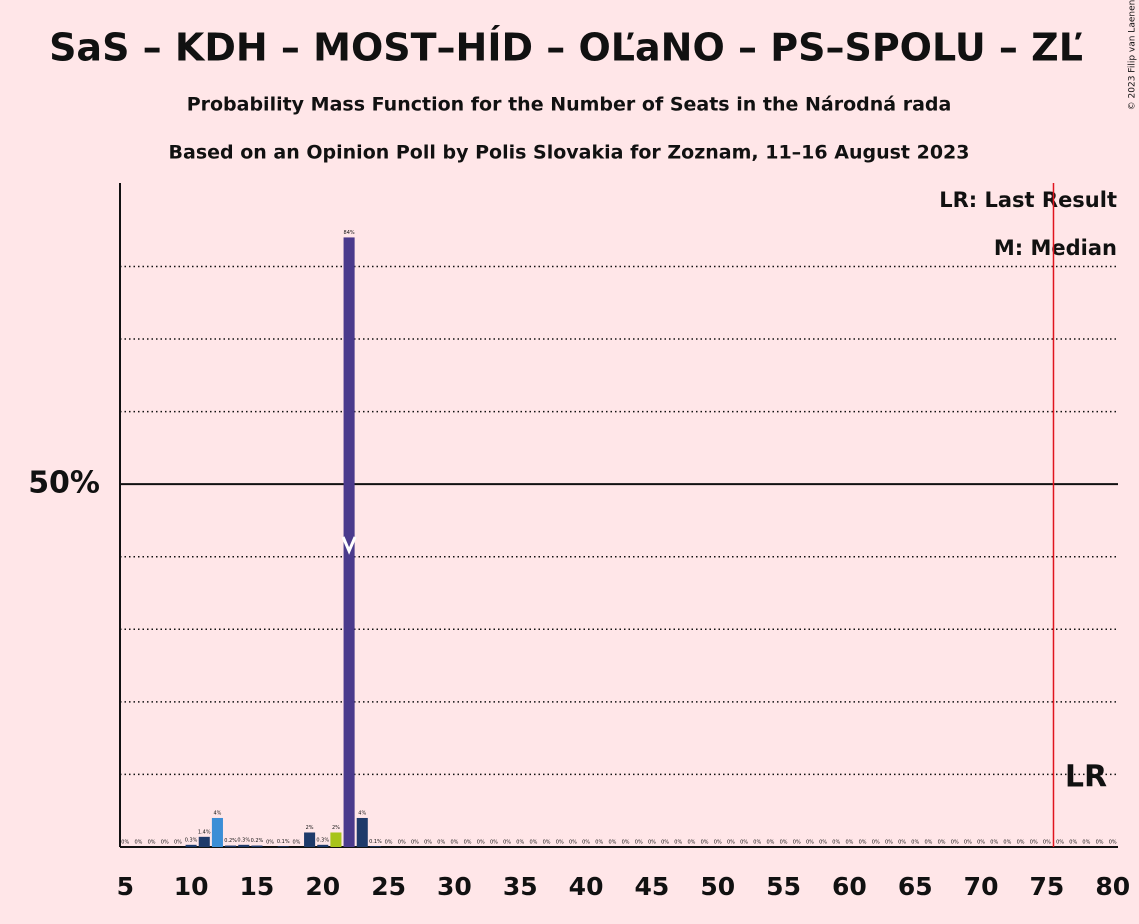 The image size is (1139, 924). I want to click on x-tick-label: 20, so click(322, 886).